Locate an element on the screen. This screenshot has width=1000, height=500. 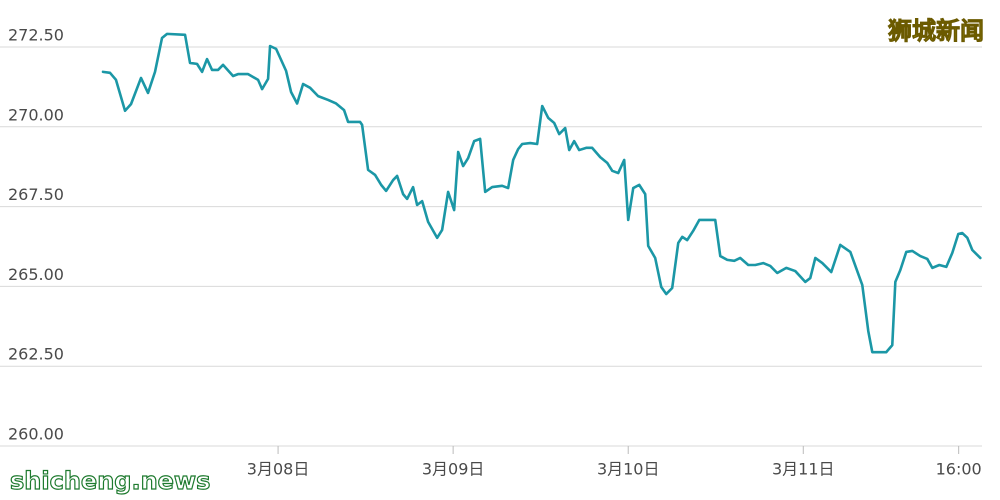
x-tick-label: 3月11日 is located at coordinates (803, 469).